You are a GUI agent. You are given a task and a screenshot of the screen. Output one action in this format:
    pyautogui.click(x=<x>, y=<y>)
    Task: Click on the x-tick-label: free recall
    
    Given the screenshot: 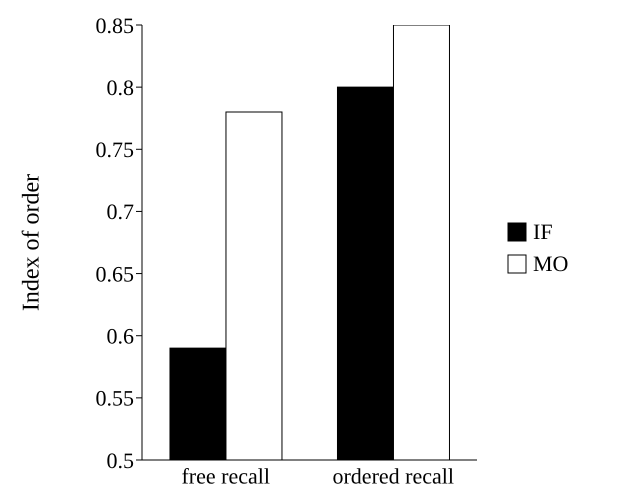 What is the action you would take?
    pyautogui.click(x=225, y=476)
    